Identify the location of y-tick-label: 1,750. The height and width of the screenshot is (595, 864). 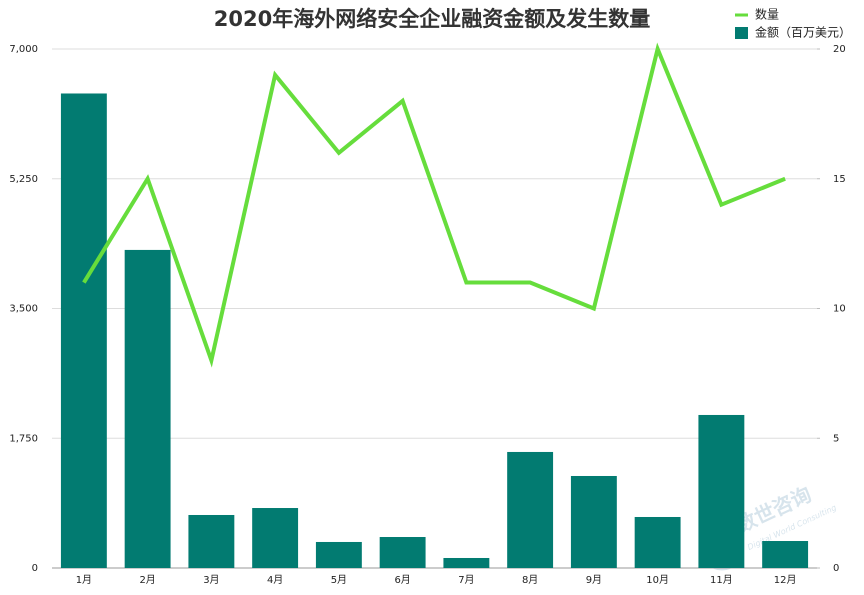
(23, 438).